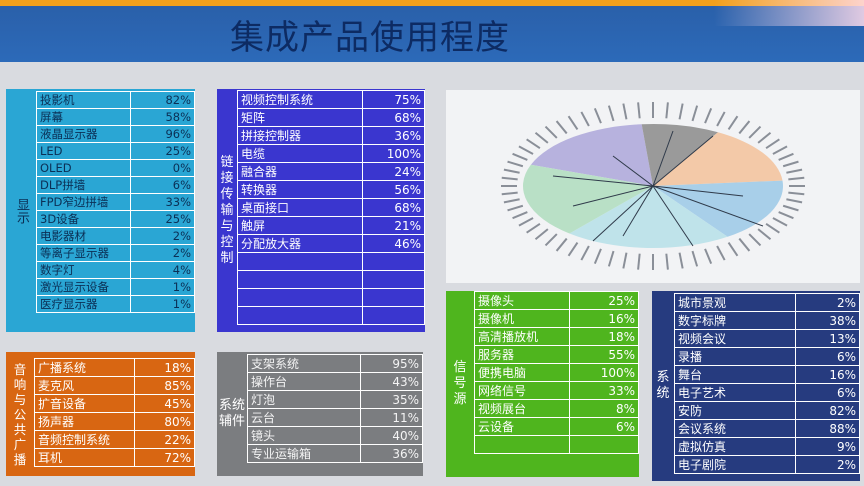 The width and height of the screenshot is (864, 486). What do you see at coordinates (84, 457) in the screenshot?
I see `audio-item-name: 耳机` at bounding box center [84, 457].